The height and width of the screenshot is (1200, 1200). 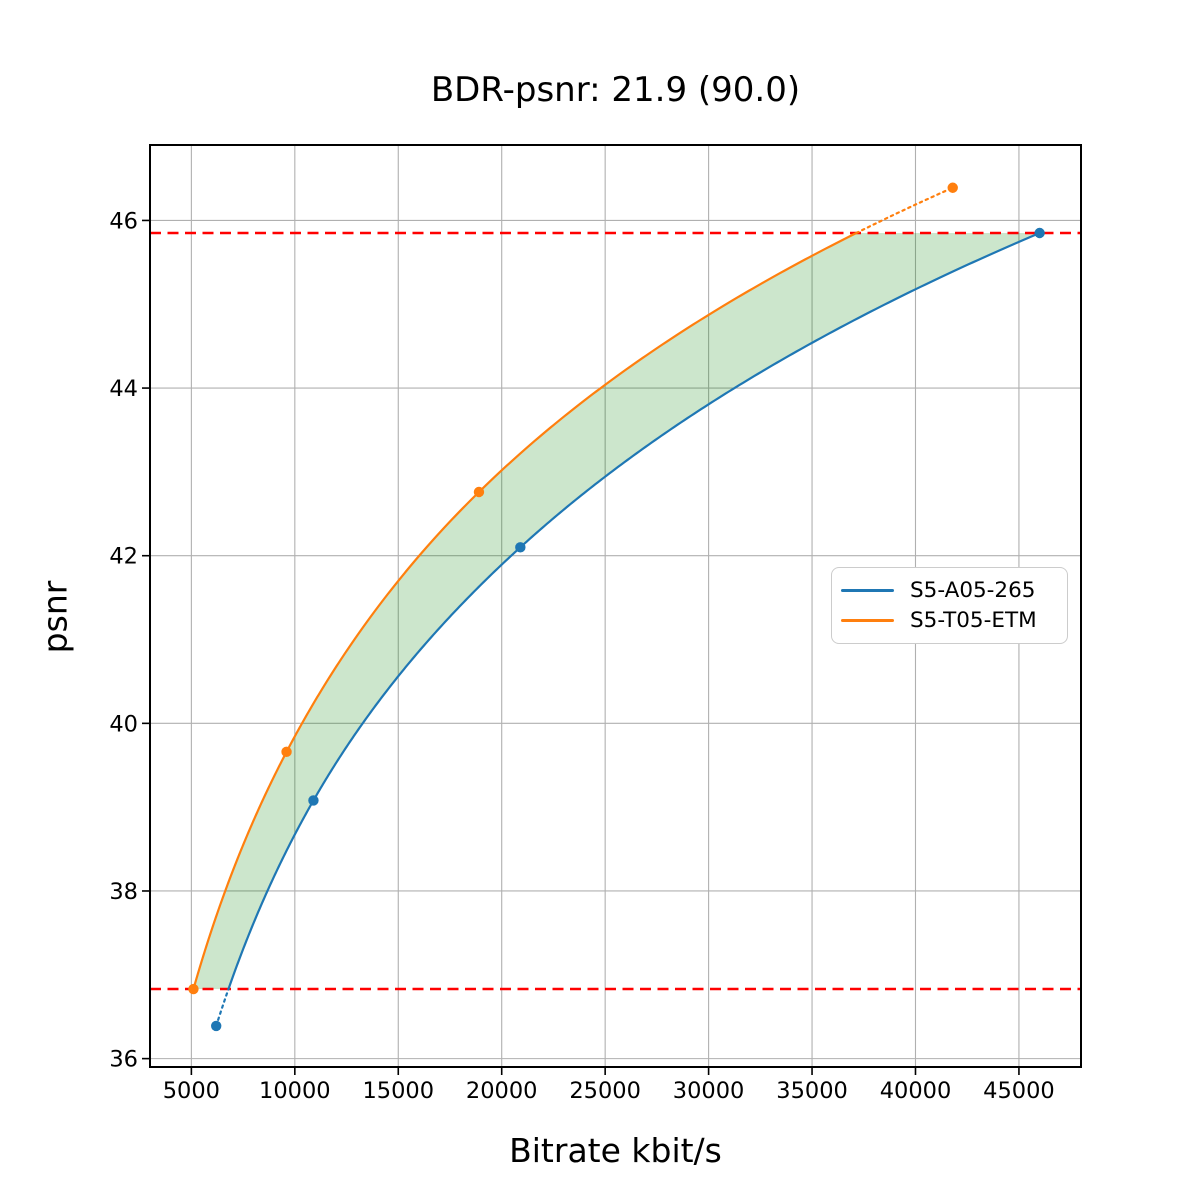 What do you see at coordinates (615, 90) in the screenshot?
I see `chart-title: BDR-psnr: 21.9 (90.0)` at bounding box center [615, 90].